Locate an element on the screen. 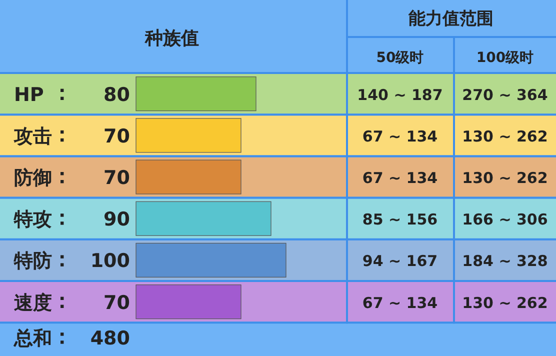 Image resolution: width=556 pixels, height=356 pixels. y-tick-label: 防御 is located at coordinates (33, 178).